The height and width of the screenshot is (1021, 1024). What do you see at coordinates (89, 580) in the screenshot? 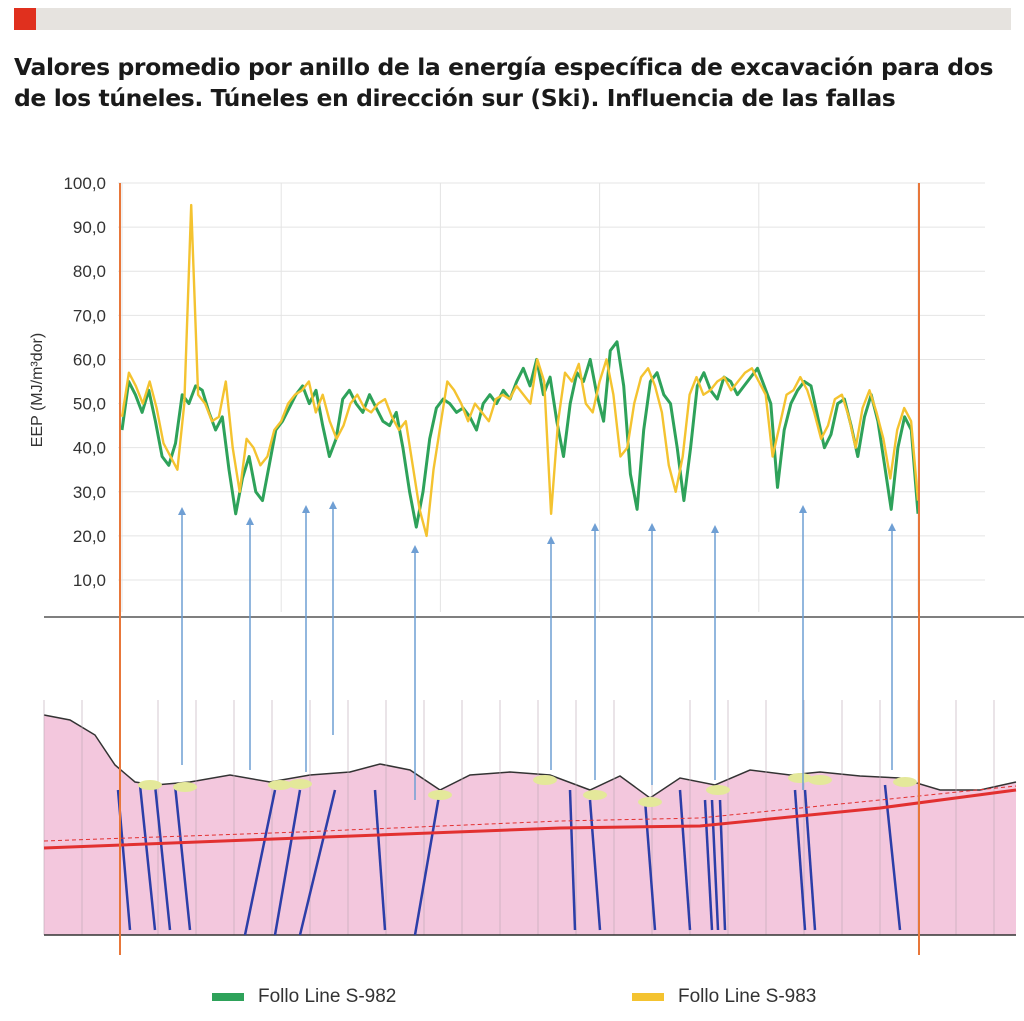
I see `y-tick-label: 10,0` at bounding box center [89, 580].